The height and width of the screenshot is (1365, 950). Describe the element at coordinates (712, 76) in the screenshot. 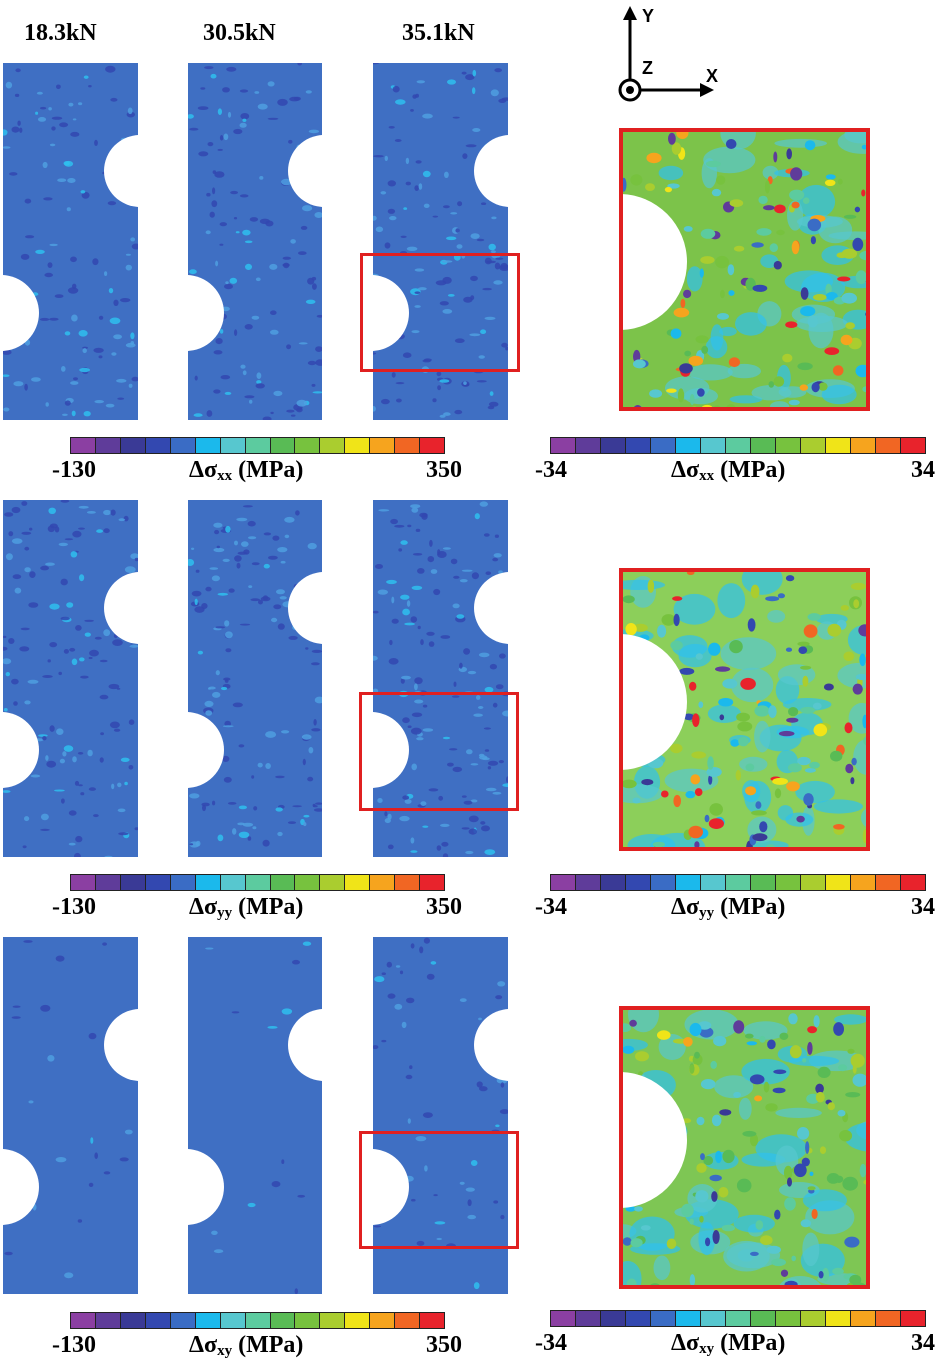

I see `x-axis-label: X` at that location.